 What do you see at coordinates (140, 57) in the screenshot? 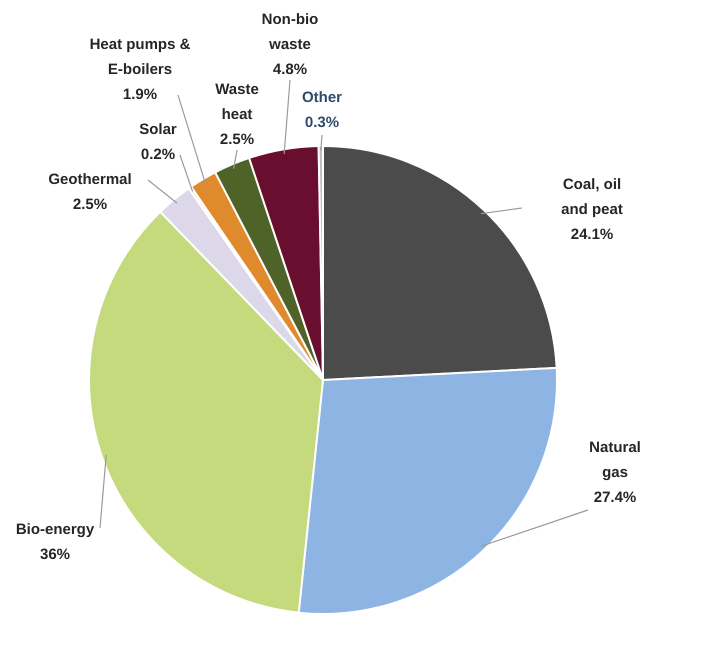
I see `slice-label: Heat pumps & E-boilers` at bounding box center [140, 57].